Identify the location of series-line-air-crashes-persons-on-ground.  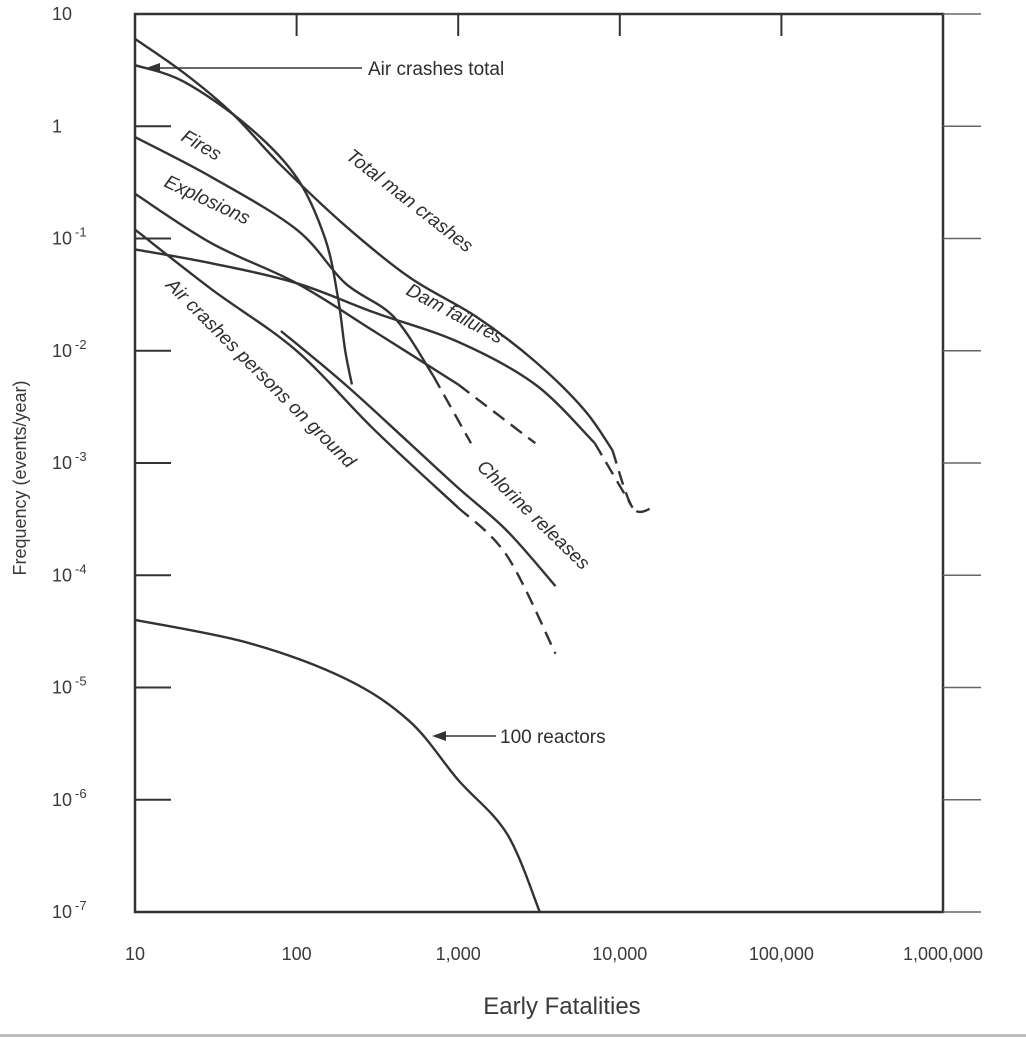
(297, 368).